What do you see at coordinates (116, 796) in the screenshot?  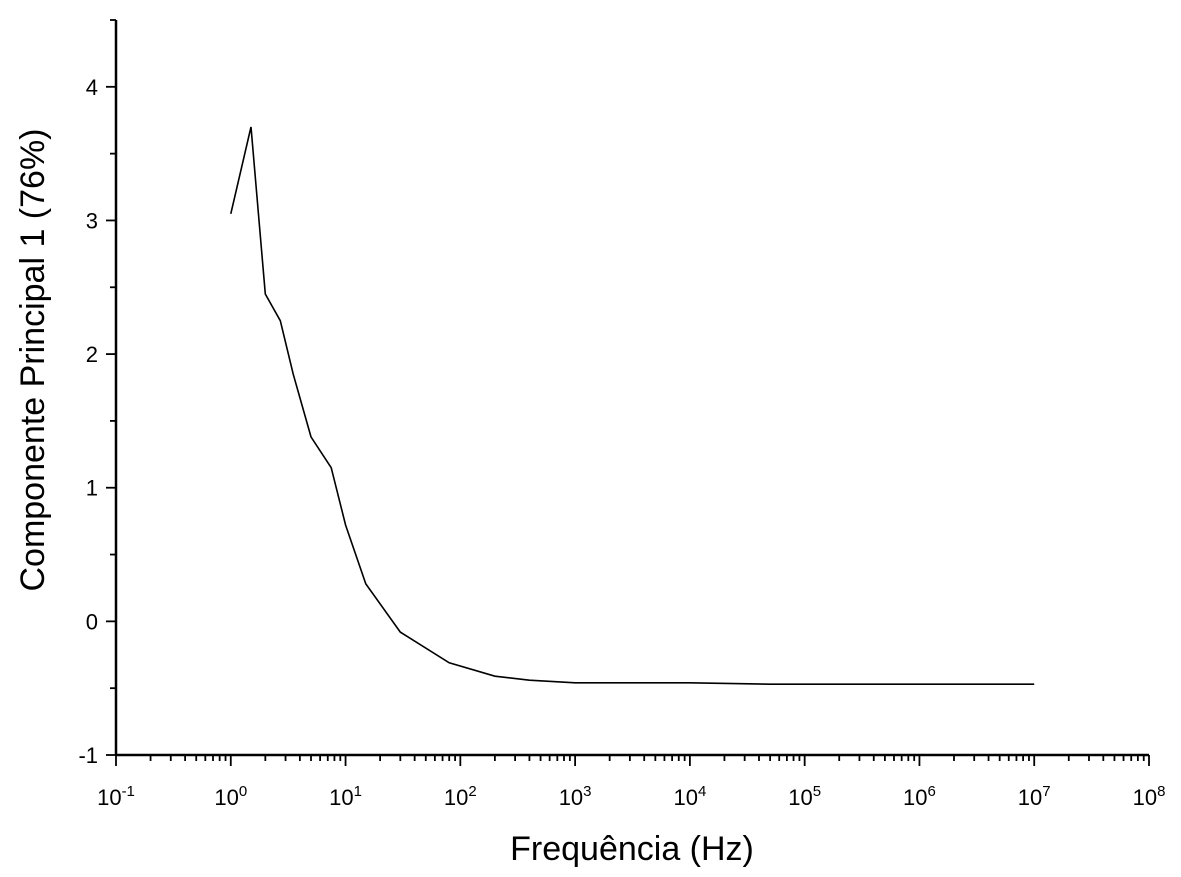 I see `x-tick-label: 10⁻¹` at bounding box center [116, 796].